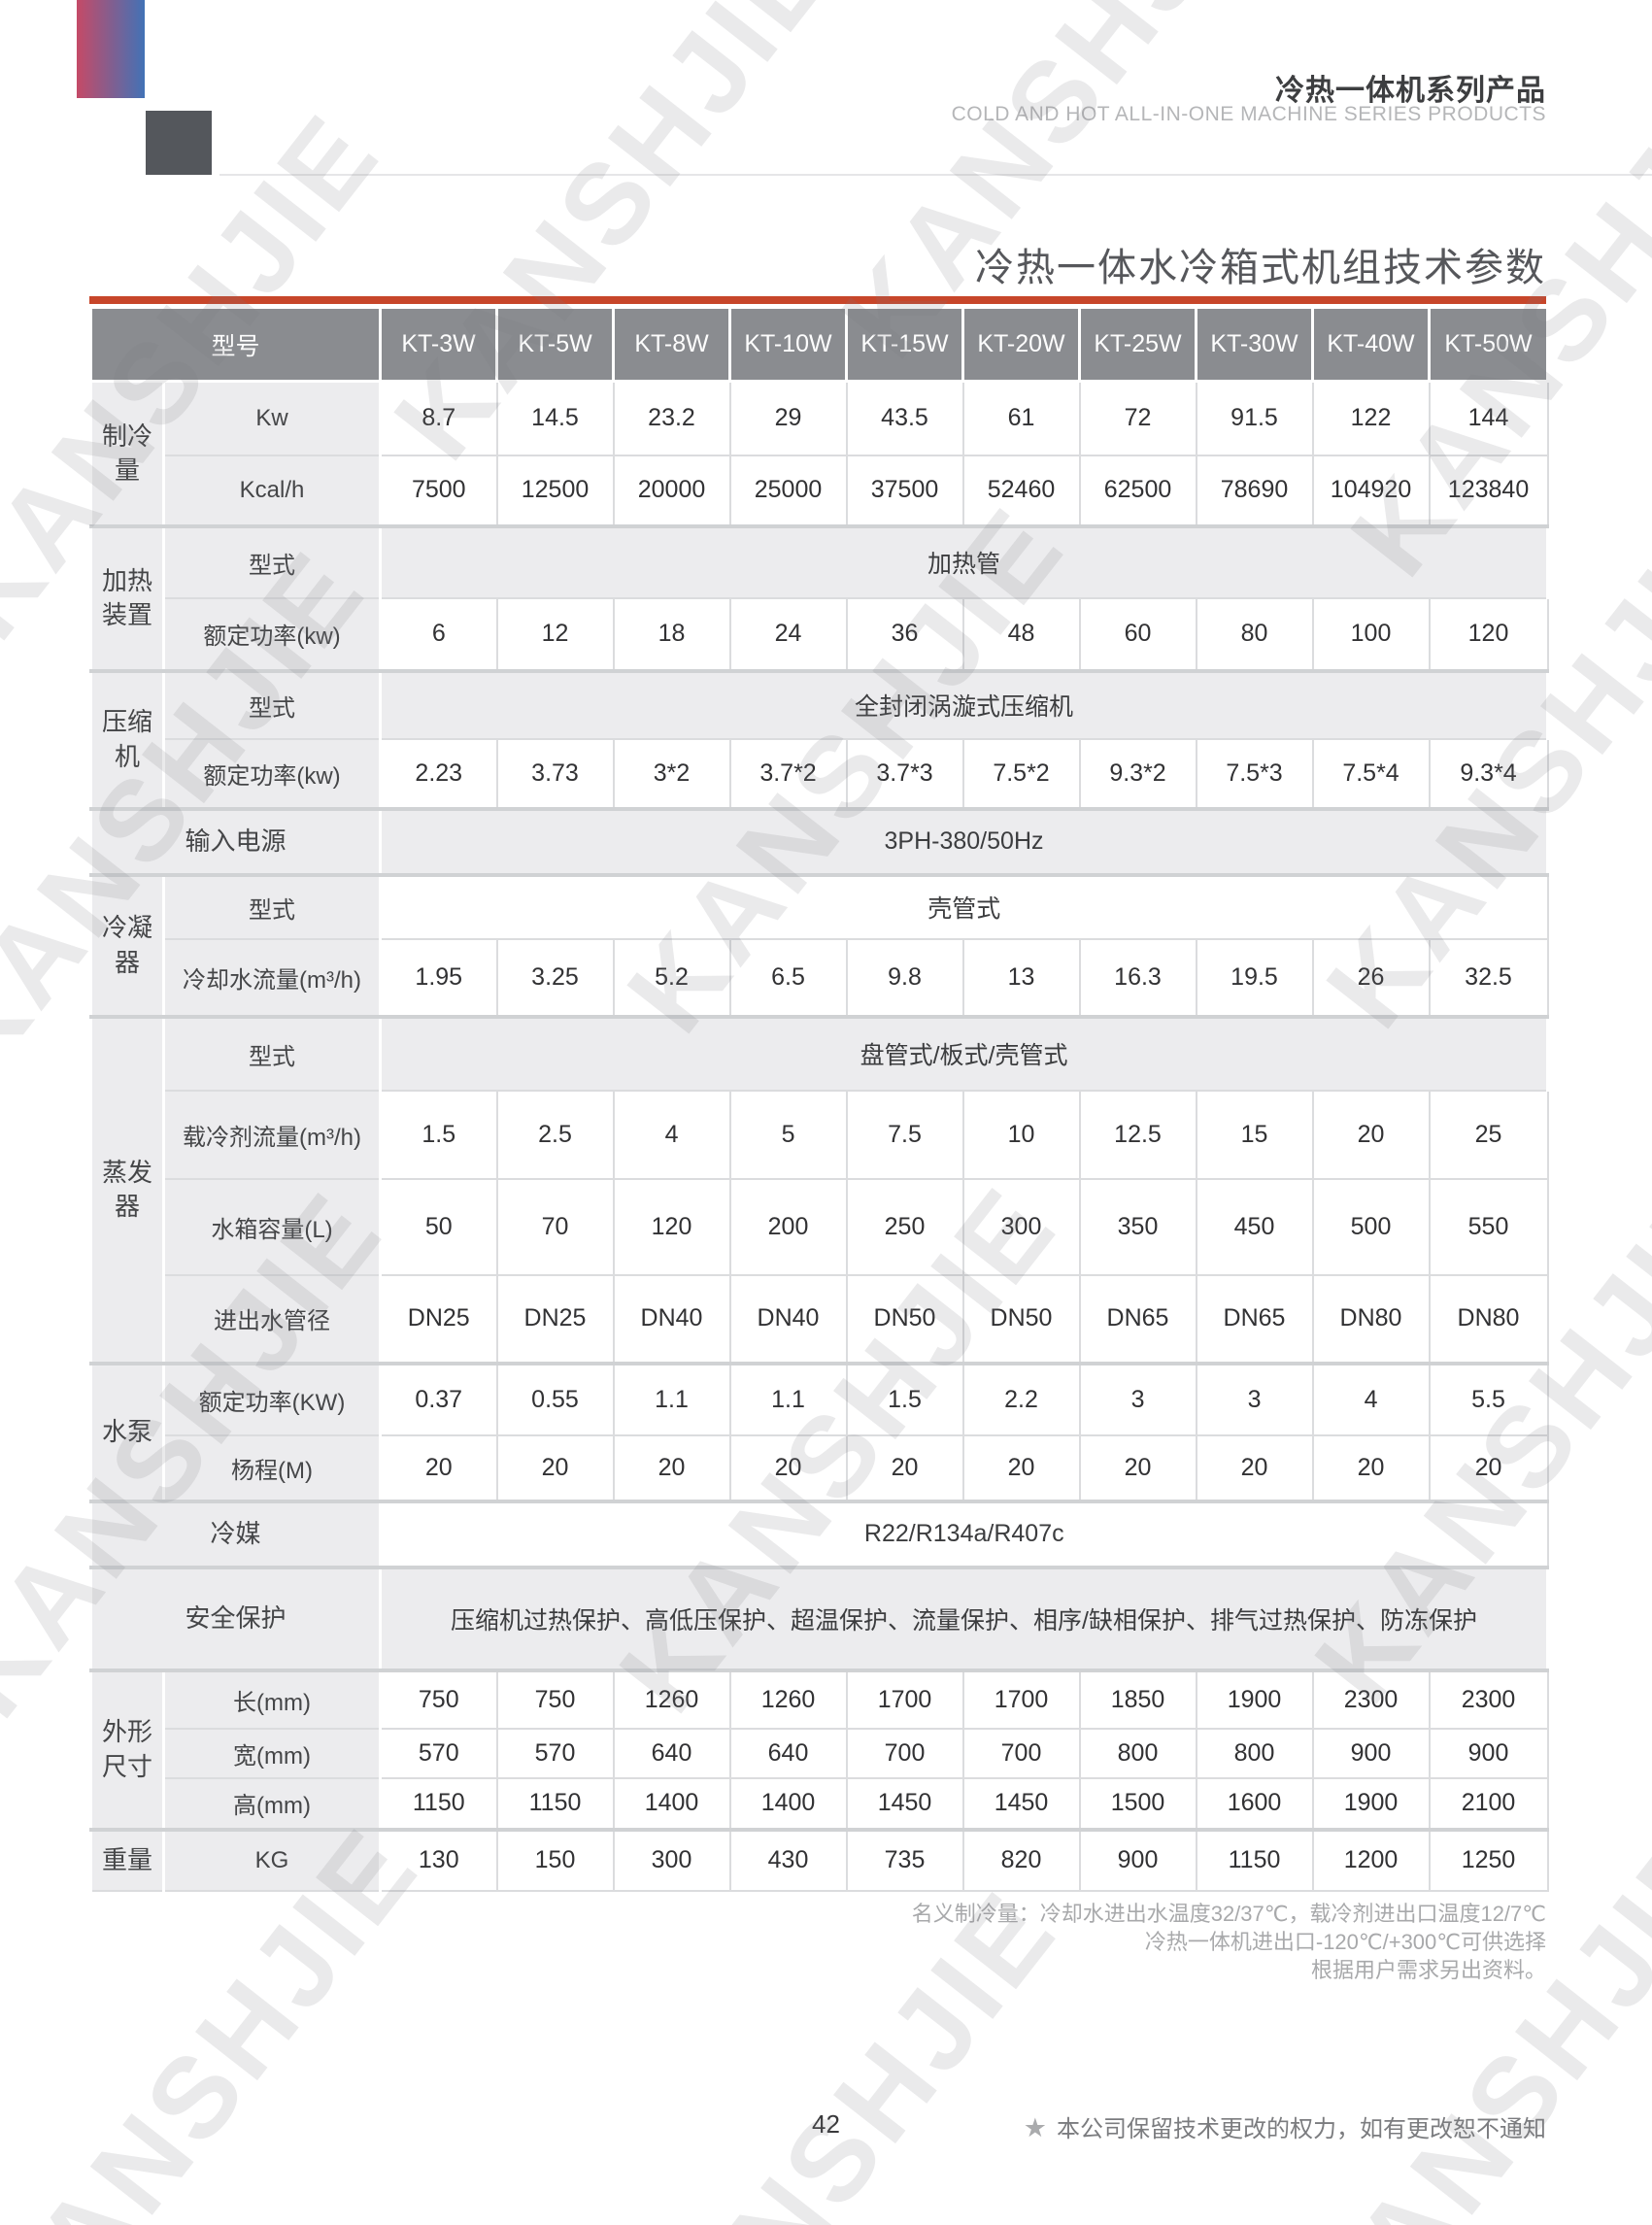 This screenshot has width=1652, height=2225. Describe the element at coordinates (555, 1226) in the screenshot. I see `value-cell: 70` at that location.